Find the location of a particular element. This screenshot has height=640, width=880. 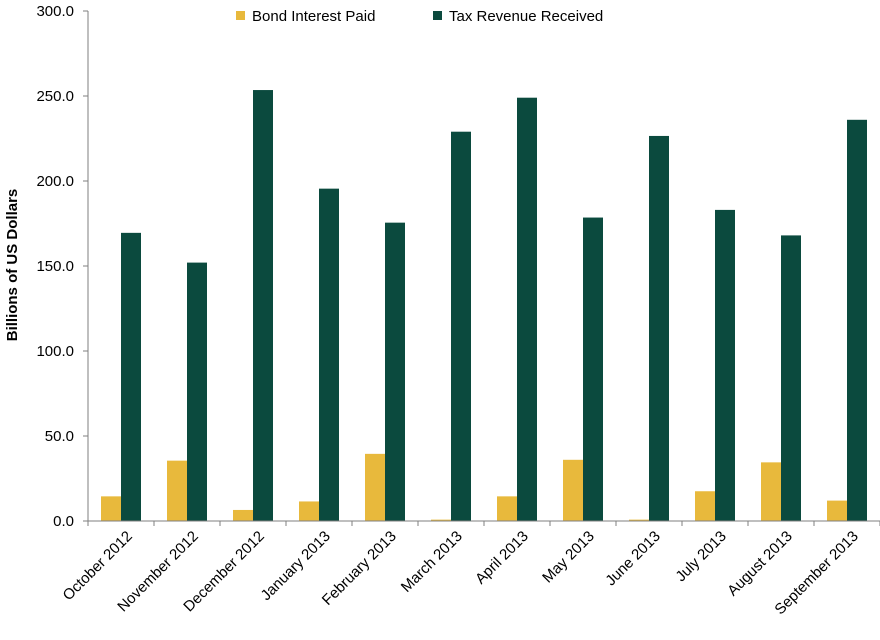

x-tick-label: June 2013 is located at coordinates (633, 559).